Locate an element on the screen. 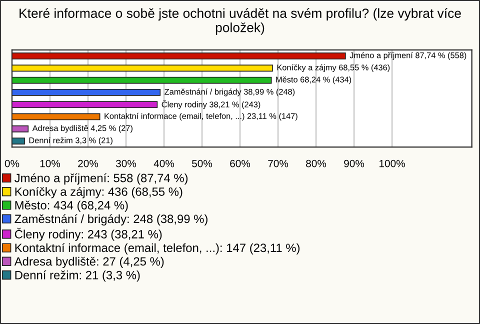  data-label: Koníčky a zájmy 68,55 % (436) is located at coordinates (333, 68).